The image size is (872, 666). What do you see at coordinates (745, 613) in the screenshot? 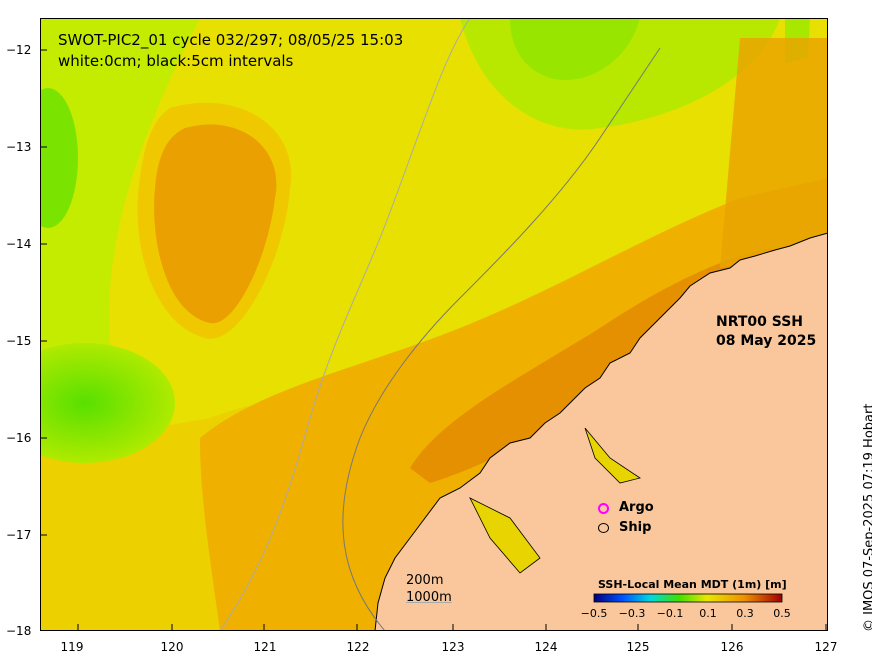
I see `colorbar-tick: 0.3` at bounding box center [745, 613].